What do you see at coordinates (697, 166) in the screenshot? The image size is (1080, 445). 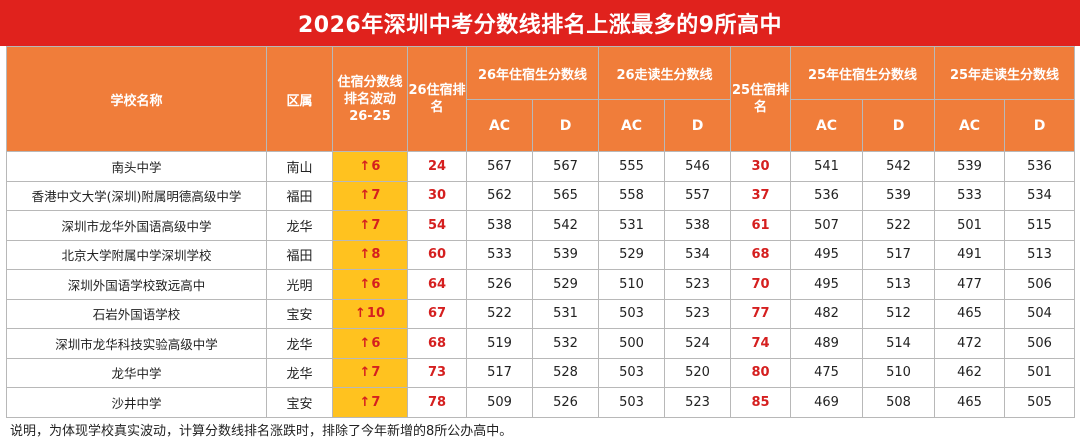 I see `day-2026-d-cell: 546` at bounding box center [697, 166].